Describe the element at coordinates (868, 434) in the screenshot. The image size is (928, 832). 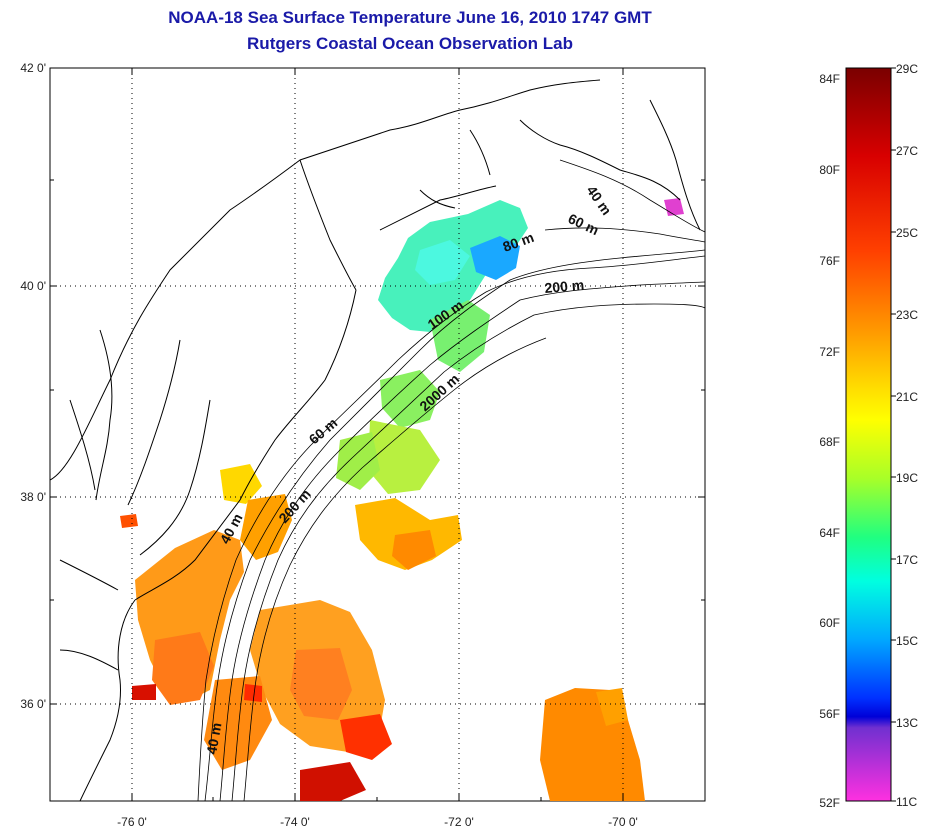
I see `colorbar` at that location.